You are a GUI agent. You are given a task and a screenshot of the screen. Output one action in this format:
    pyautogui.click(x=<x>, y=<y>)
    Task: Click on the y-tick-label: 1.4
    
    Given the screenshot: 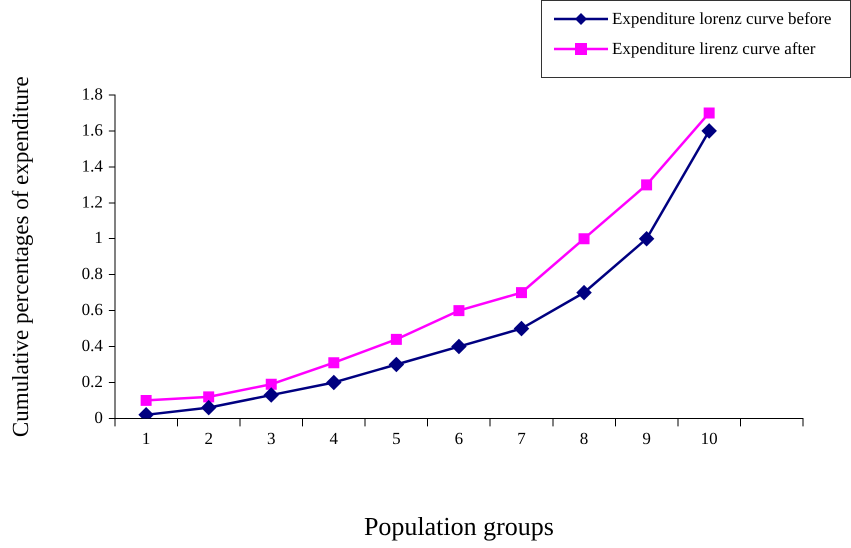 What is the action you would take?
    pyautogui.click(x=93, y=166)
    